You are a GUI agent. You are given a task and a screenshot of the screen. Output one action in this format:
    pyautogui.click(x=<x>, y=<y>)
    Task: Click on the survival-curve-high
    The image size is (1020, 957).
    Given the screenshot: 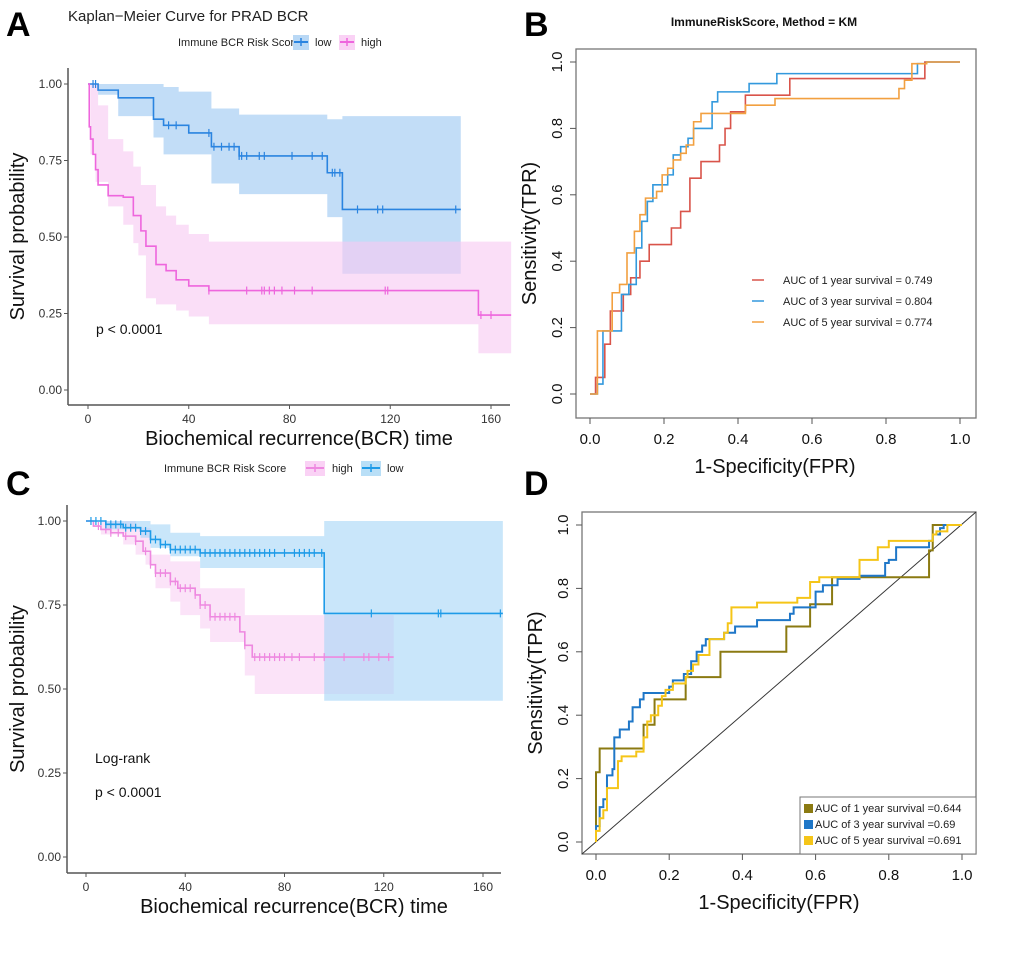 What is the action you would take?
    pyautogui.click(x=300, y=199)
    